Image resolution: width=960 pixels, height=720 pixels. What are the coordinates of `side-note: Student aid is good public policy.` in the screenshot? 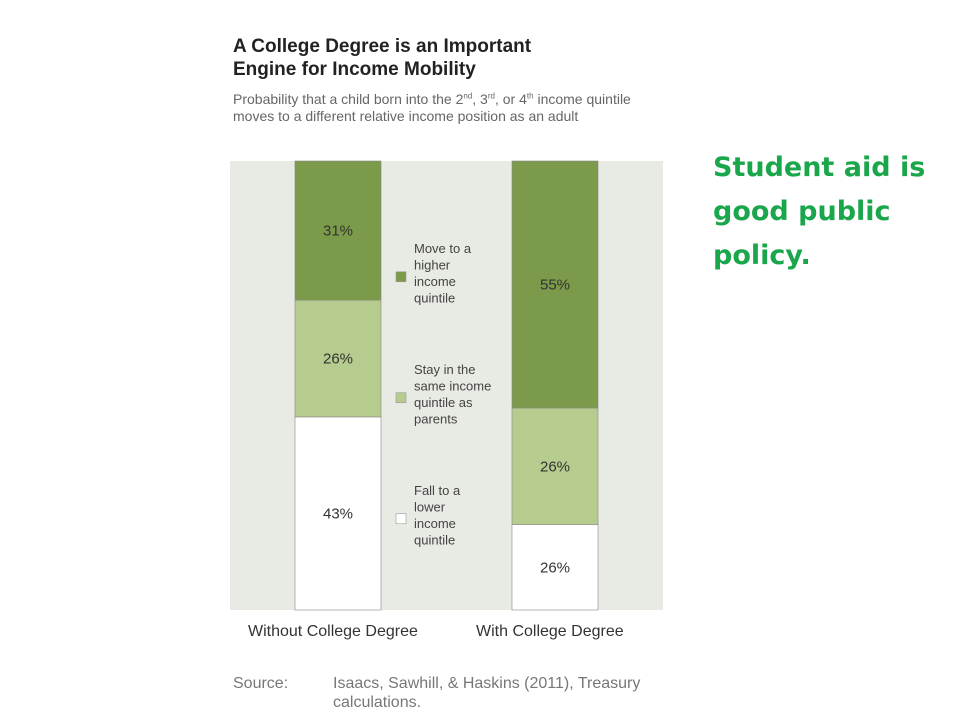 It's located at (828, 212).